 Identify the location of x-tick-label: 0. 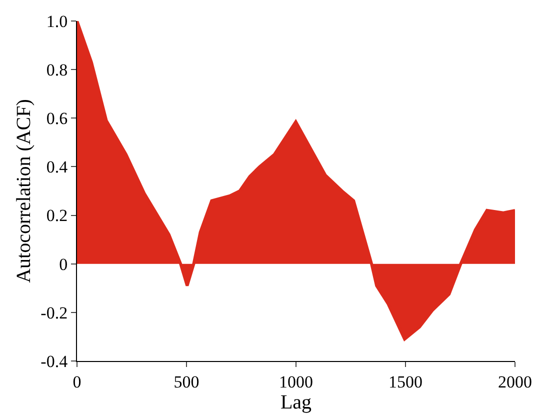
(77, 382).